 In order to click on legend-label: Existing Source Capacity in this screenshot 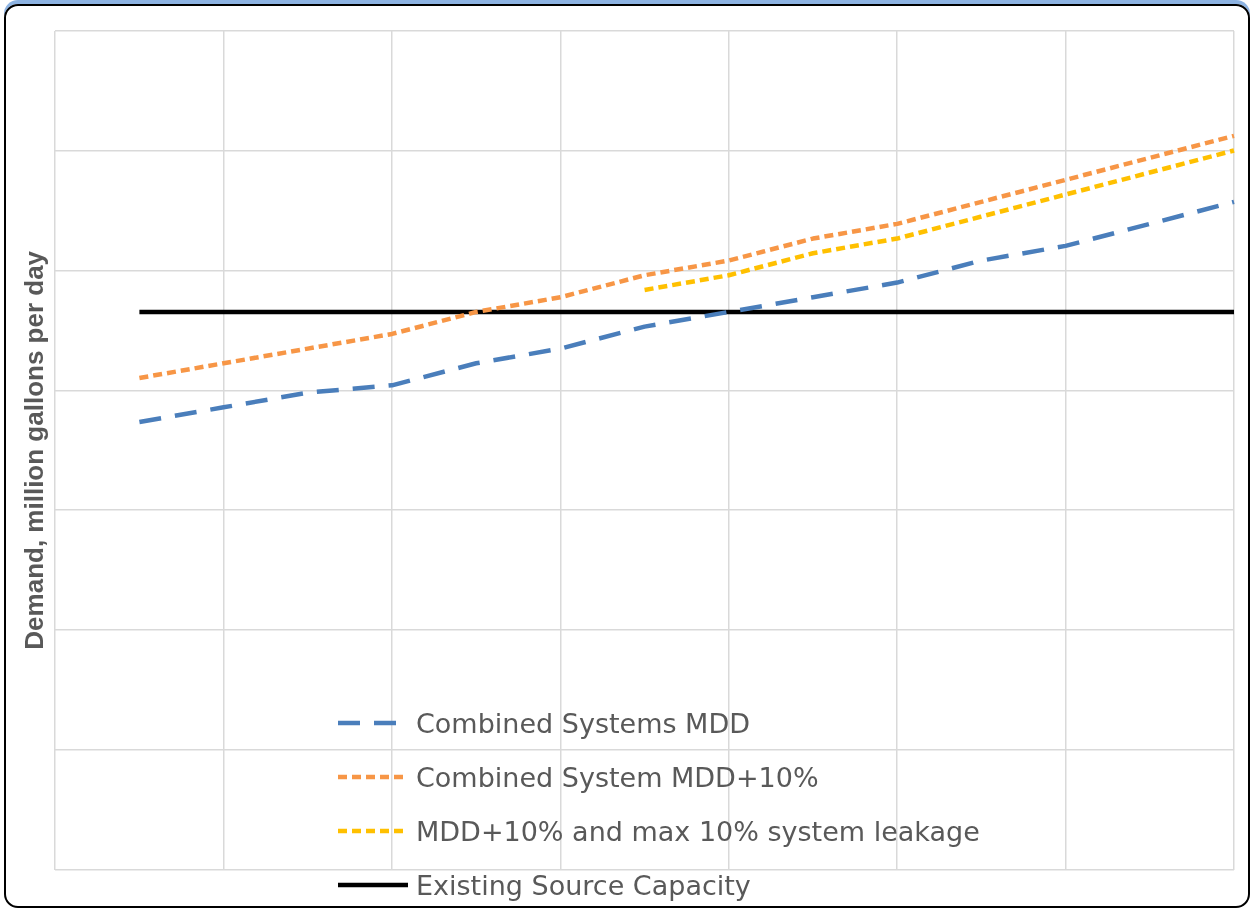, I will do `click(583, 885)`.